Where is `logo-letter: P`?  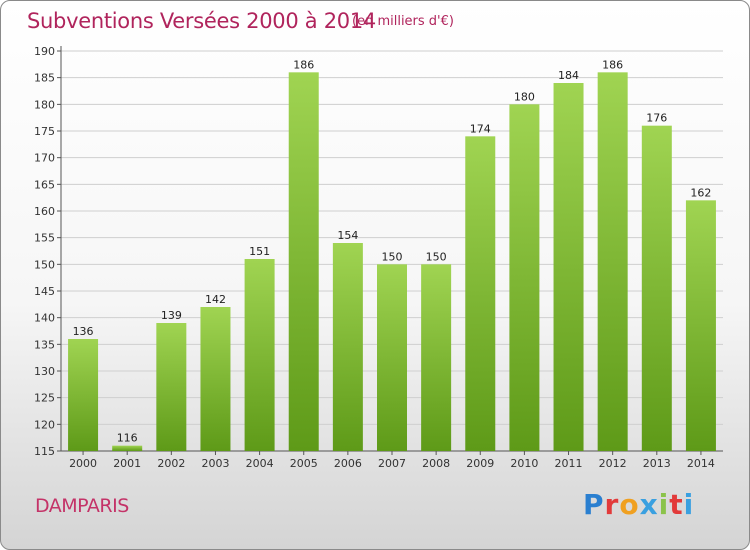
logo-letter: P is located at coordinates (594, 504).